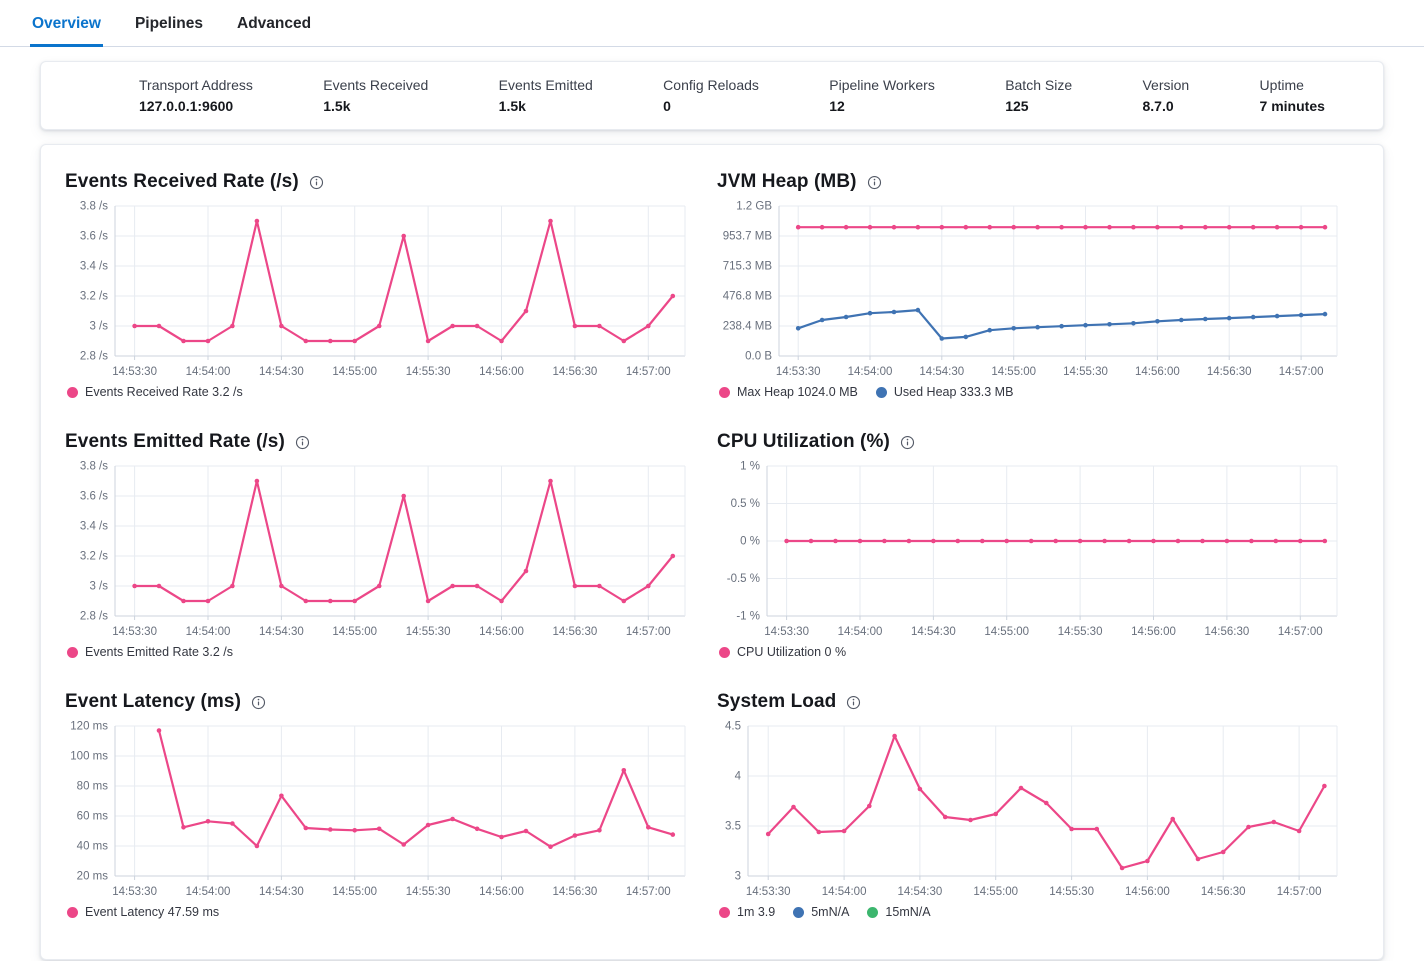  What do you see at coordinates (94, 467) in the screenshot?
I see `svg-text: 3.8 /s` at bounding box center [94, 467].